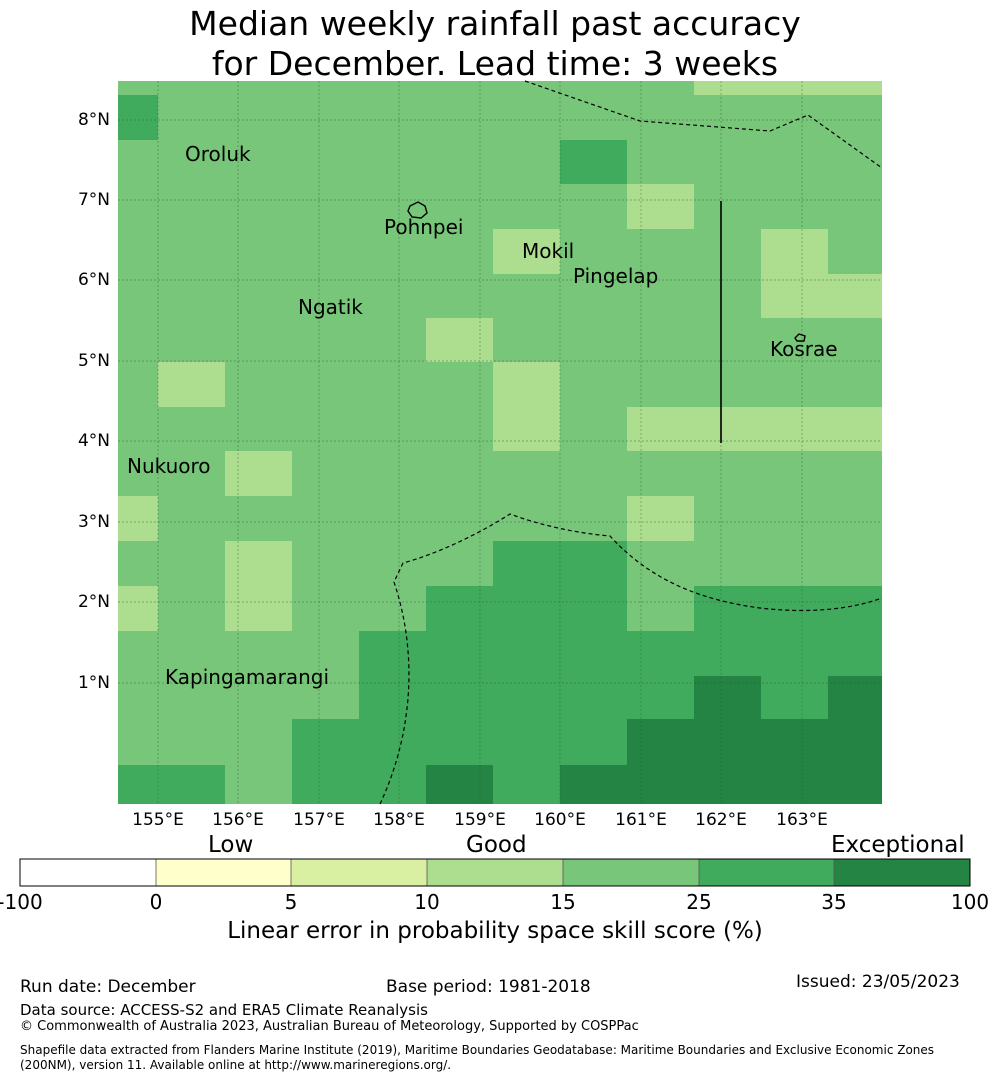 The width and height of the screenshot is (990, 1080). What do you see at coordinates (878, 982) in the screenshot?
I see `issued-date: Issued: 23/05/2023` at bounding box center [878, 982].